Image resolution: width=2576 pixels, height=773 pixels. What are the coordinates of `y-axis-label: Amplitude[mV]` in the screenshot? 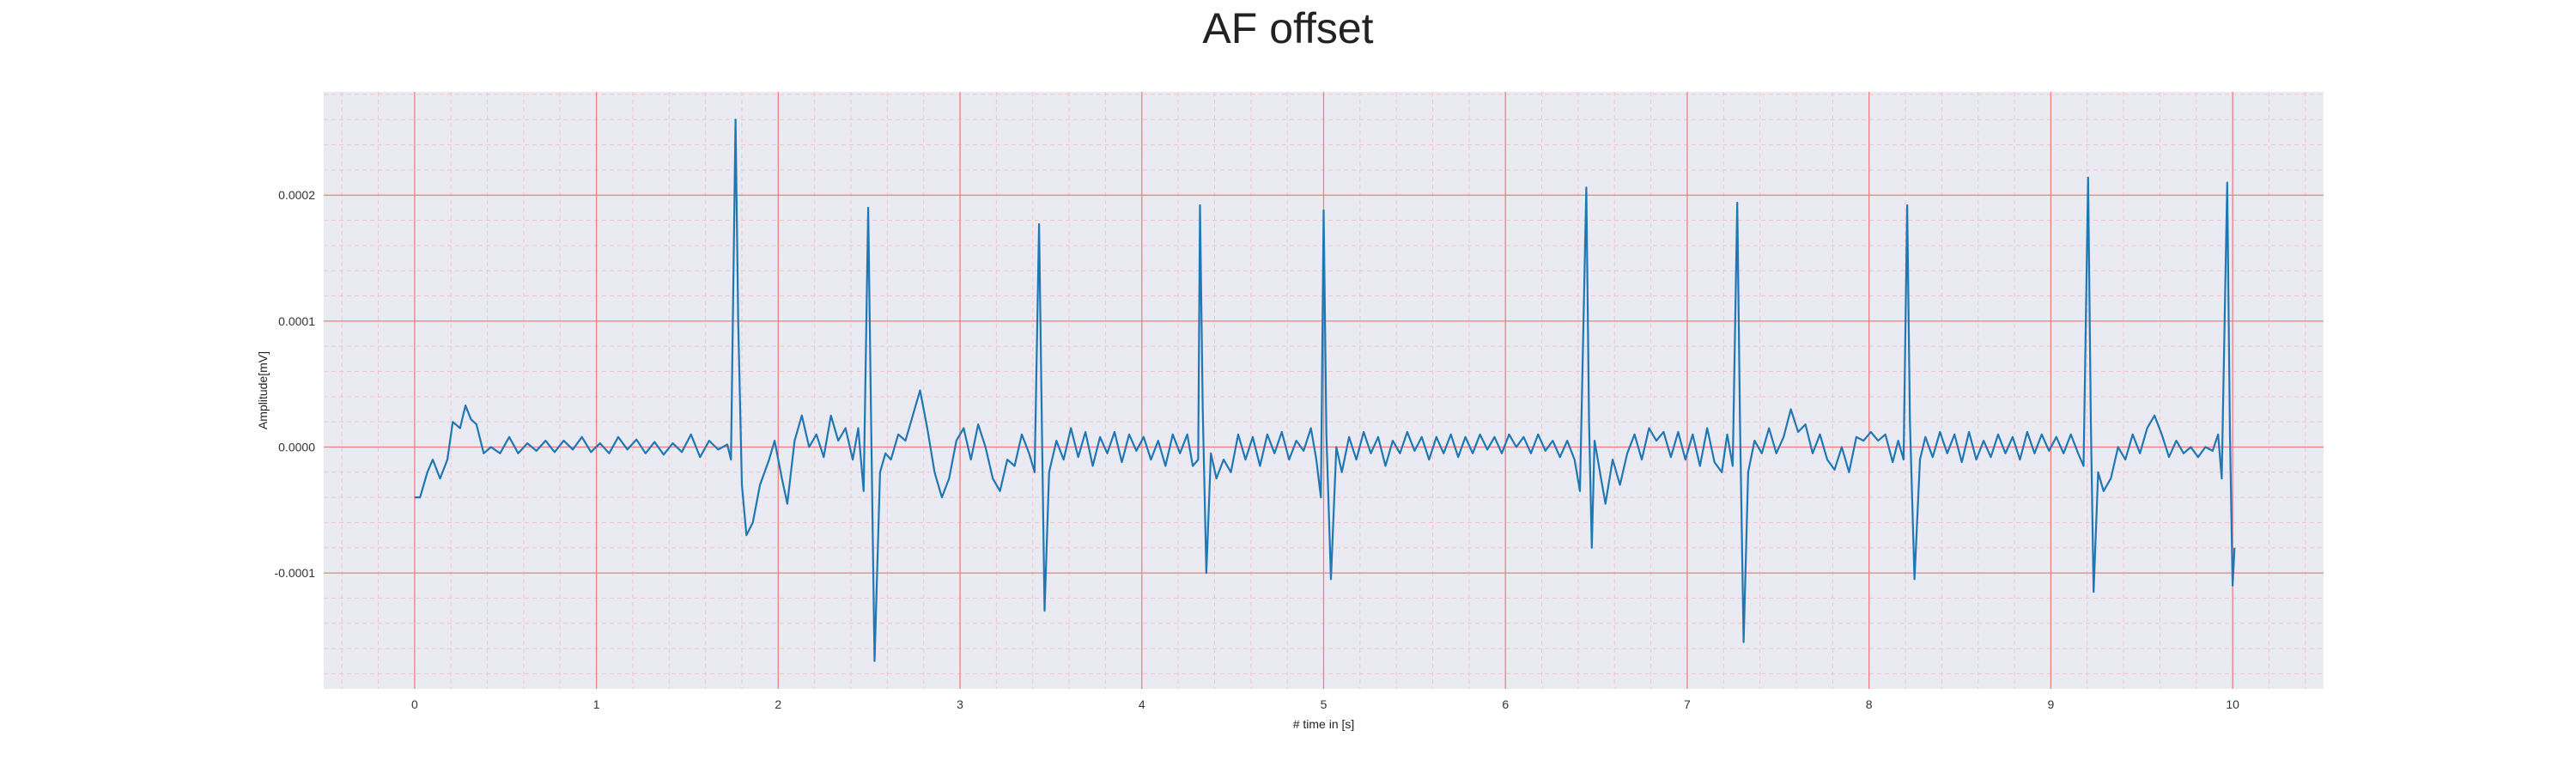 It's located at (263, 390).